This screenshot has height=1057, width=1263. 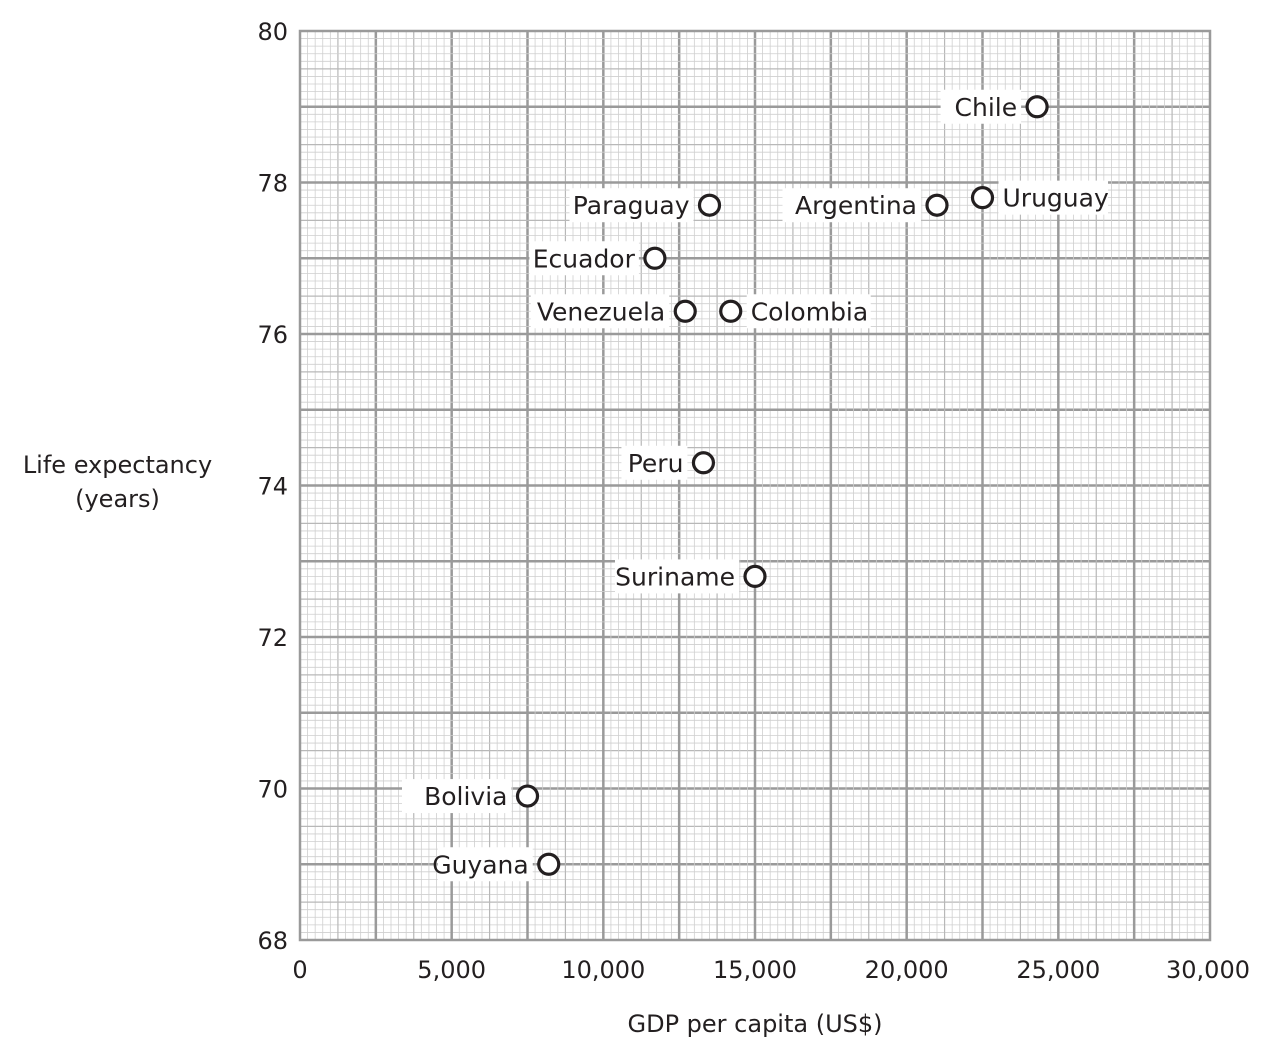 What do you see at coordinates (272, 184) in the screenshot?
I see `y-tick-label: 78` at bounding box center [272, 184].